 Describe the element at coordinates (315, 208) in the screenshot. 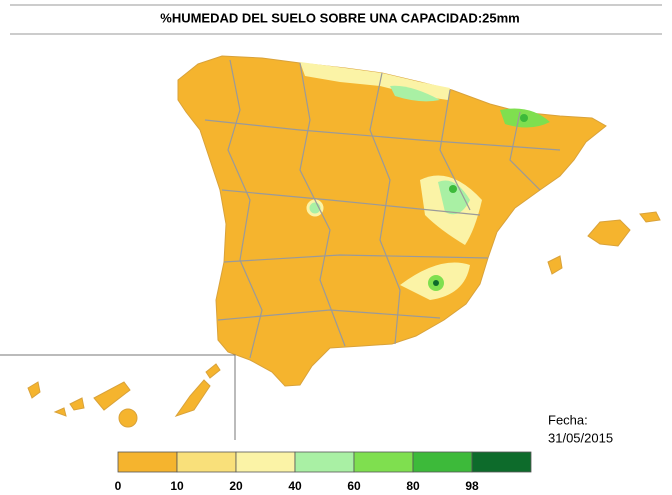

I see `guadarrama-green` at that location.